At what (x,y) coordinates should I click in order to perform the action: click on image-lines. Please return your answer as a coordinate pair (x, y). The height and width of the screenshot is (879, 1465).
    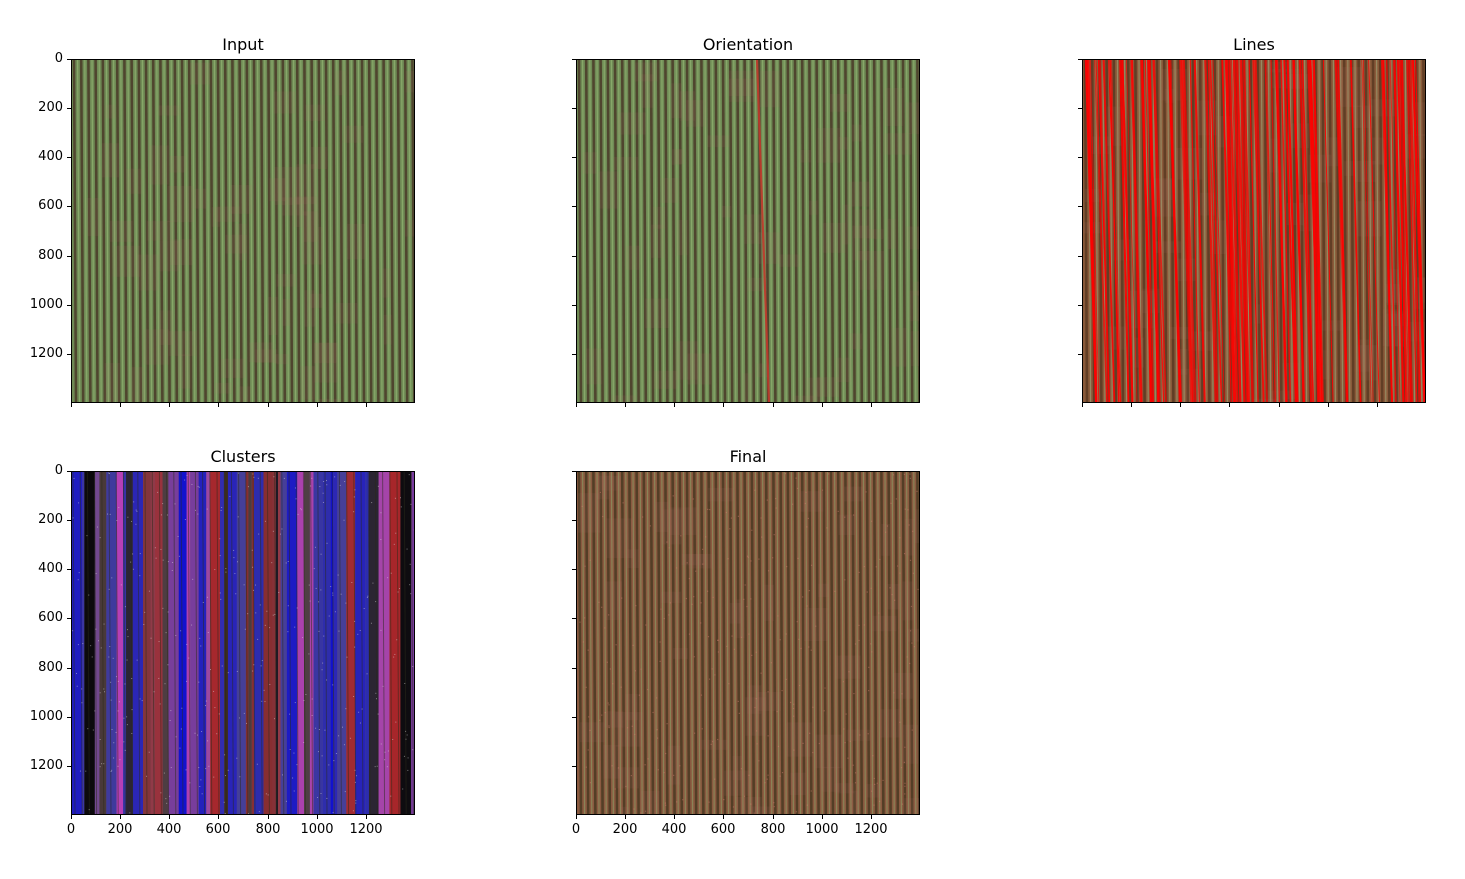
    Looking at the image, I should click on (1254, 231).